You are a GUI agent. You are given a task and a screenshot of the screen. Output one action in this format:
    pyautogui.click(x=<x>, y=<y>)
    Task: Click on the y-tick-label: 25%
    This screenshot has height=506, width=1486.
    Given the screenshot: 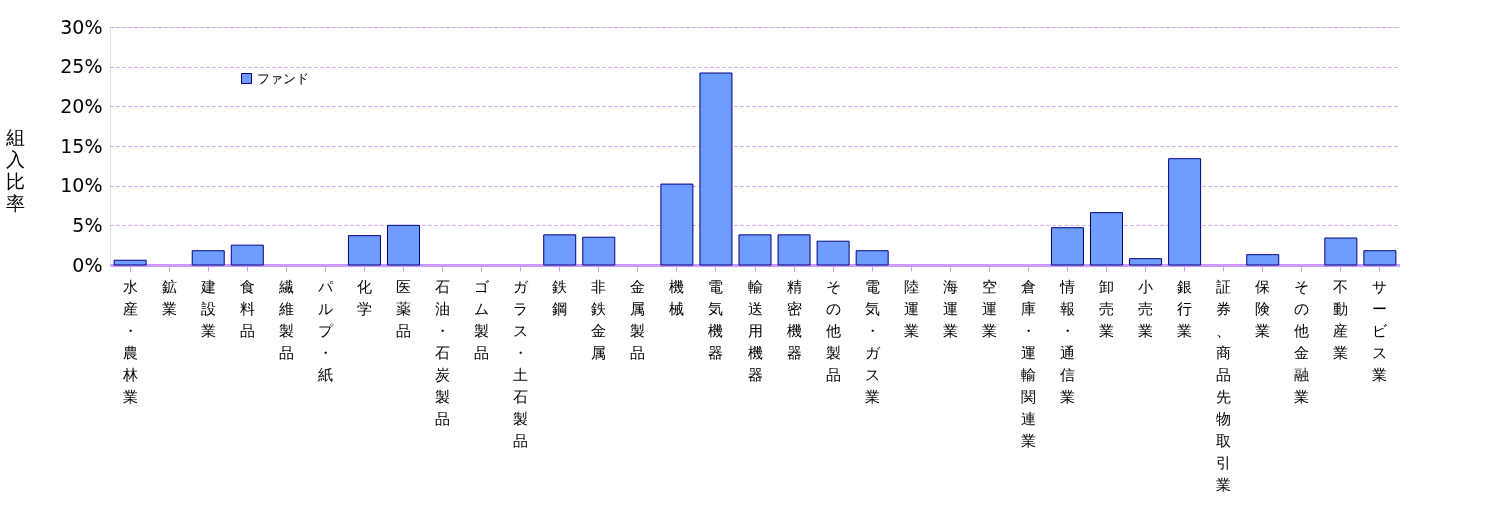 What is the action you would take?
    pyautogui.click(x=81, y=66)
    